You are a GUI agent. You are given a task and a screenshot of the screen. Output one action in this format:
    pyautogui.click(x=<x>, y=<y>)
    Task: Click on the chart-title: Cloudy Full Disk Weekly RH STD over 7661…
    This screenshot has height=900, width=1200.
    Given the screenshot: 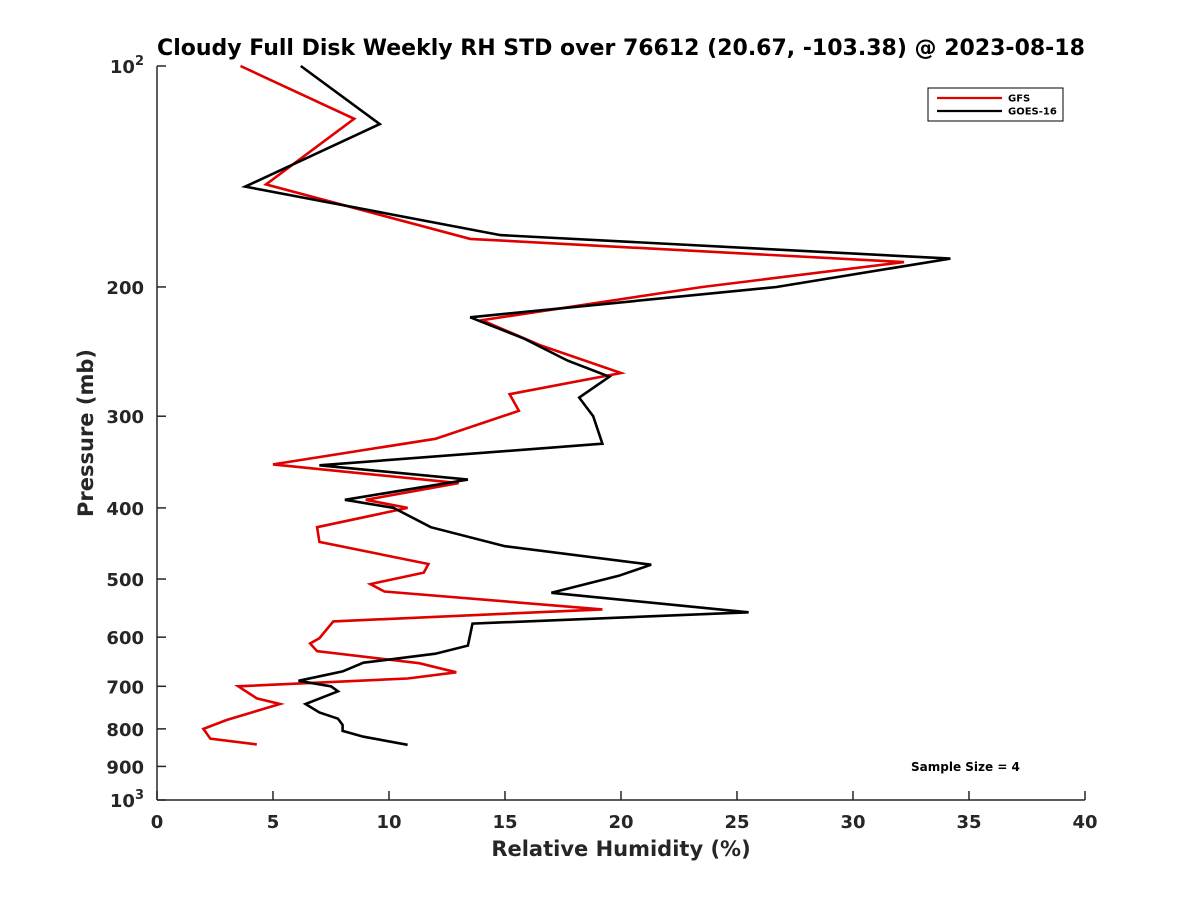 What is the action you would take?
    pyautogui.click(x=621, y=48)
    